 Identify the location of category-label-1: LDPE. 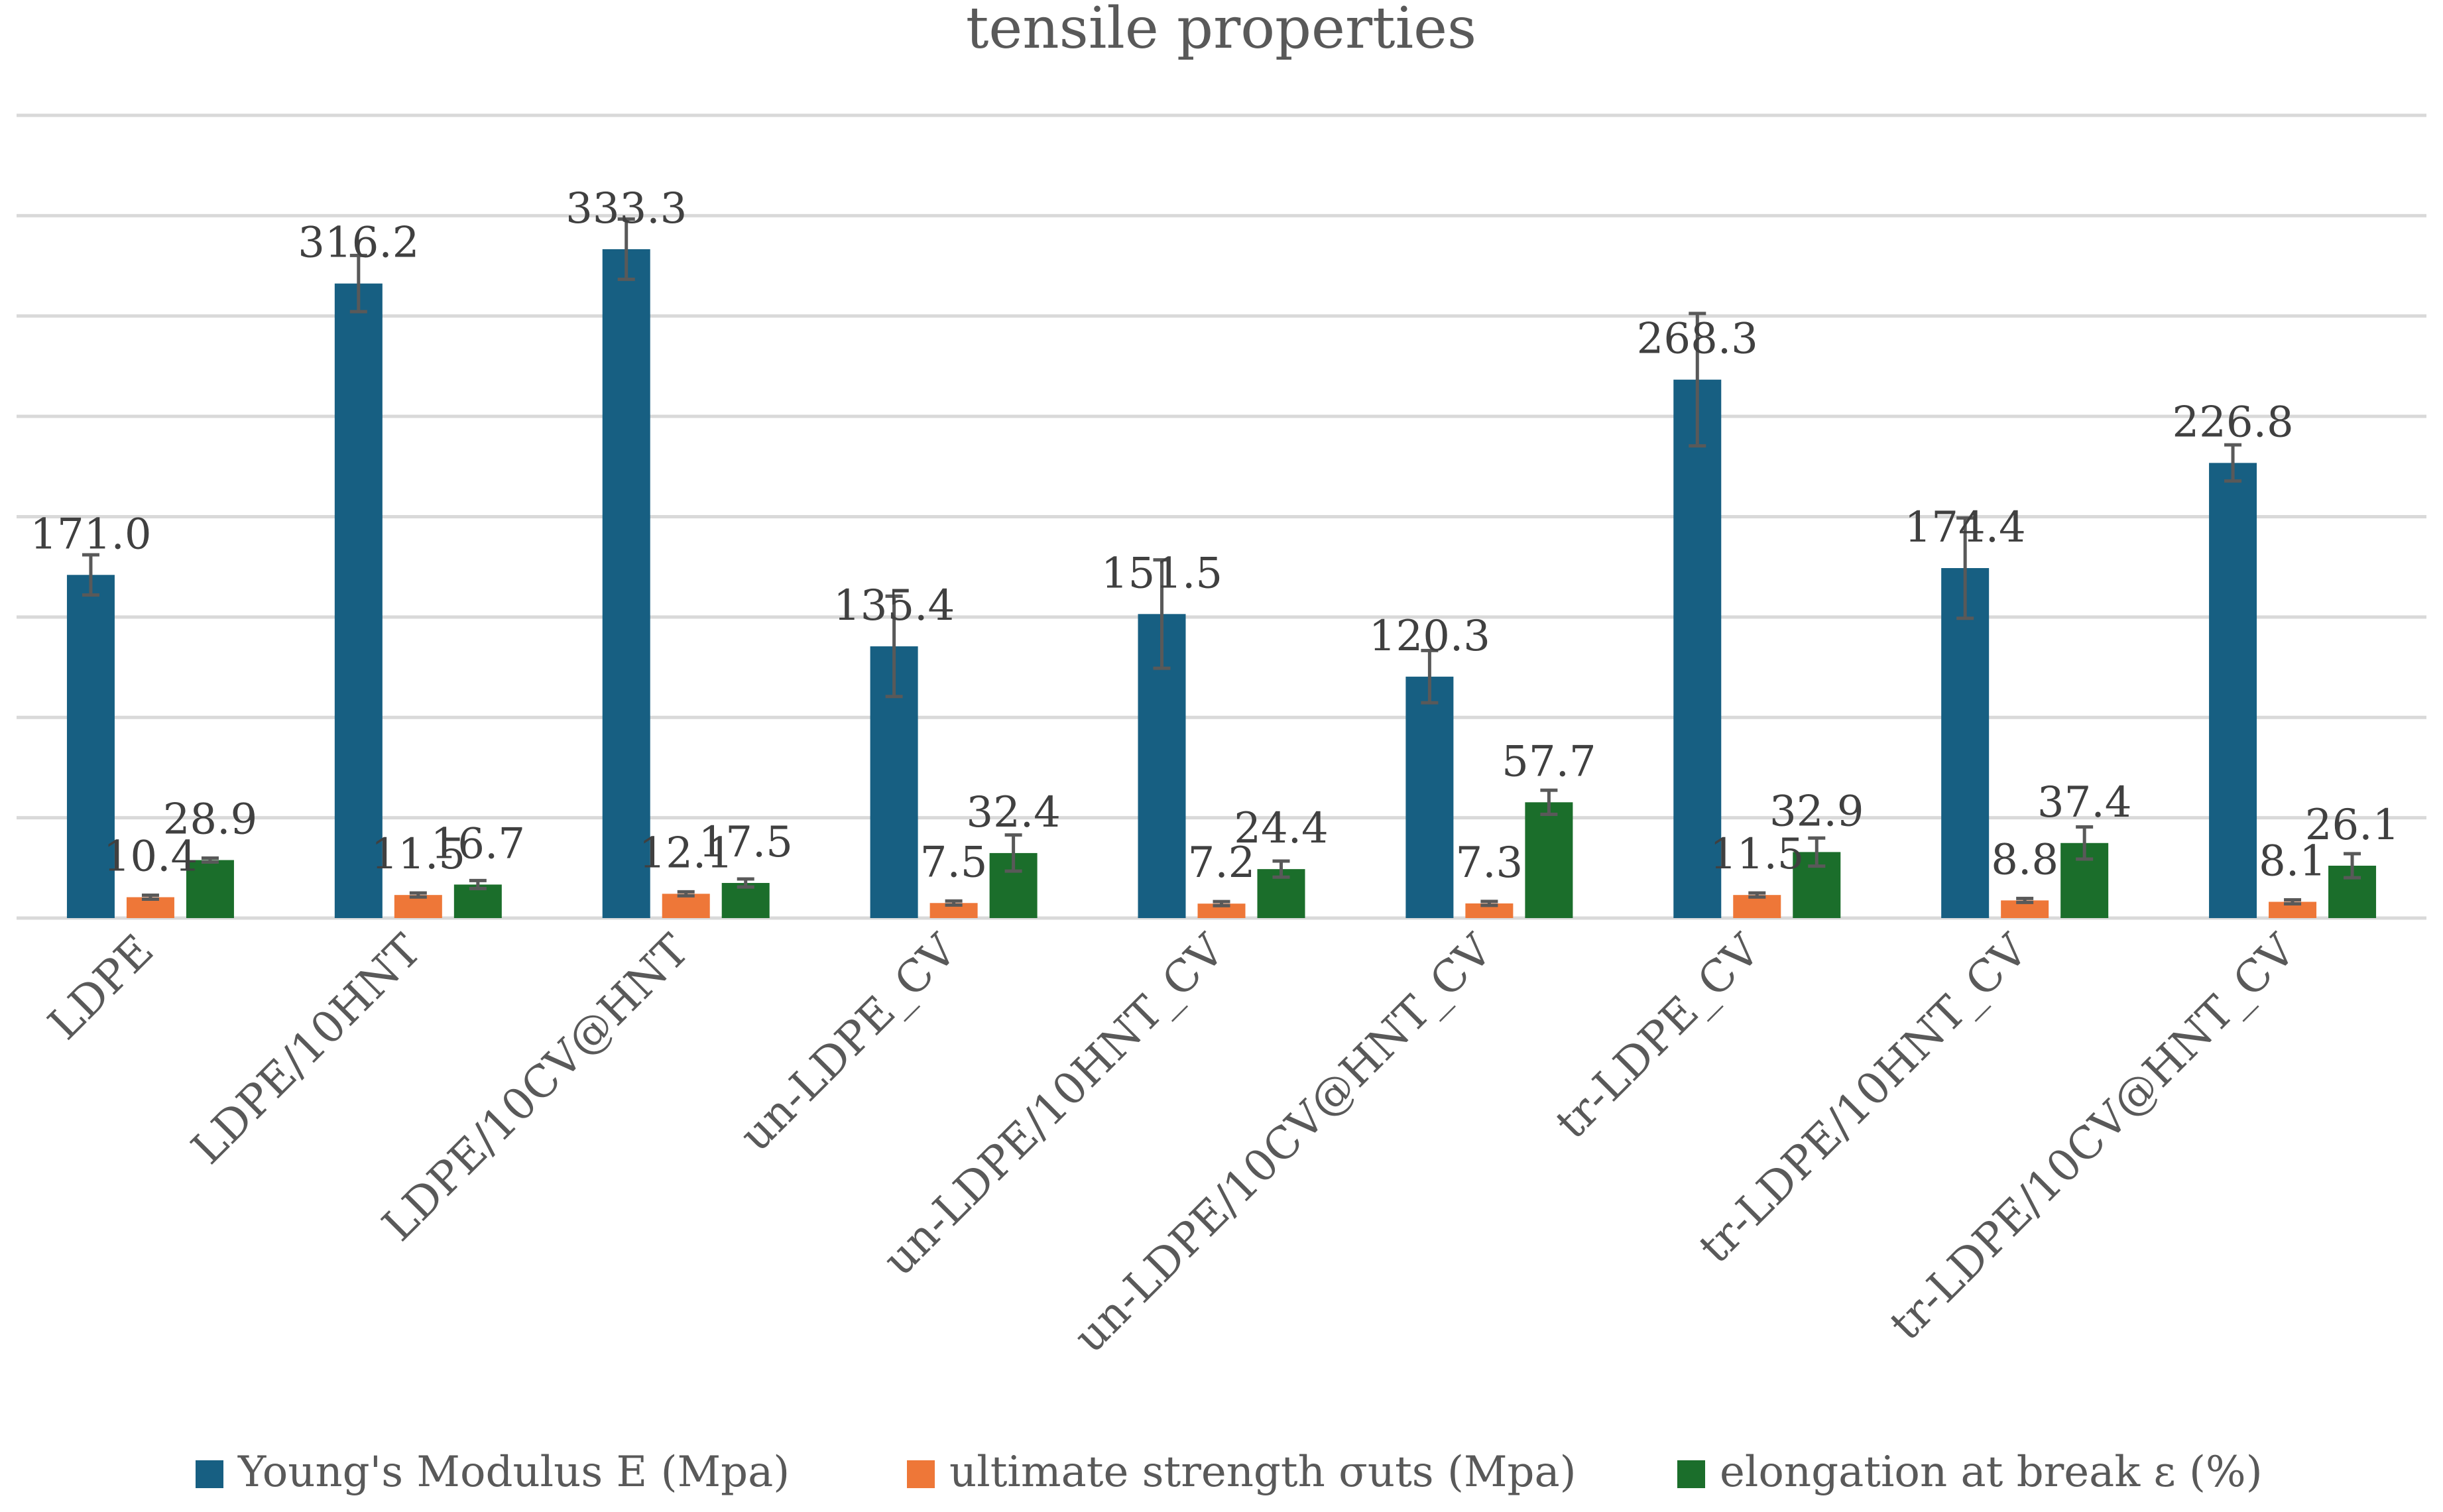
(100, 987).